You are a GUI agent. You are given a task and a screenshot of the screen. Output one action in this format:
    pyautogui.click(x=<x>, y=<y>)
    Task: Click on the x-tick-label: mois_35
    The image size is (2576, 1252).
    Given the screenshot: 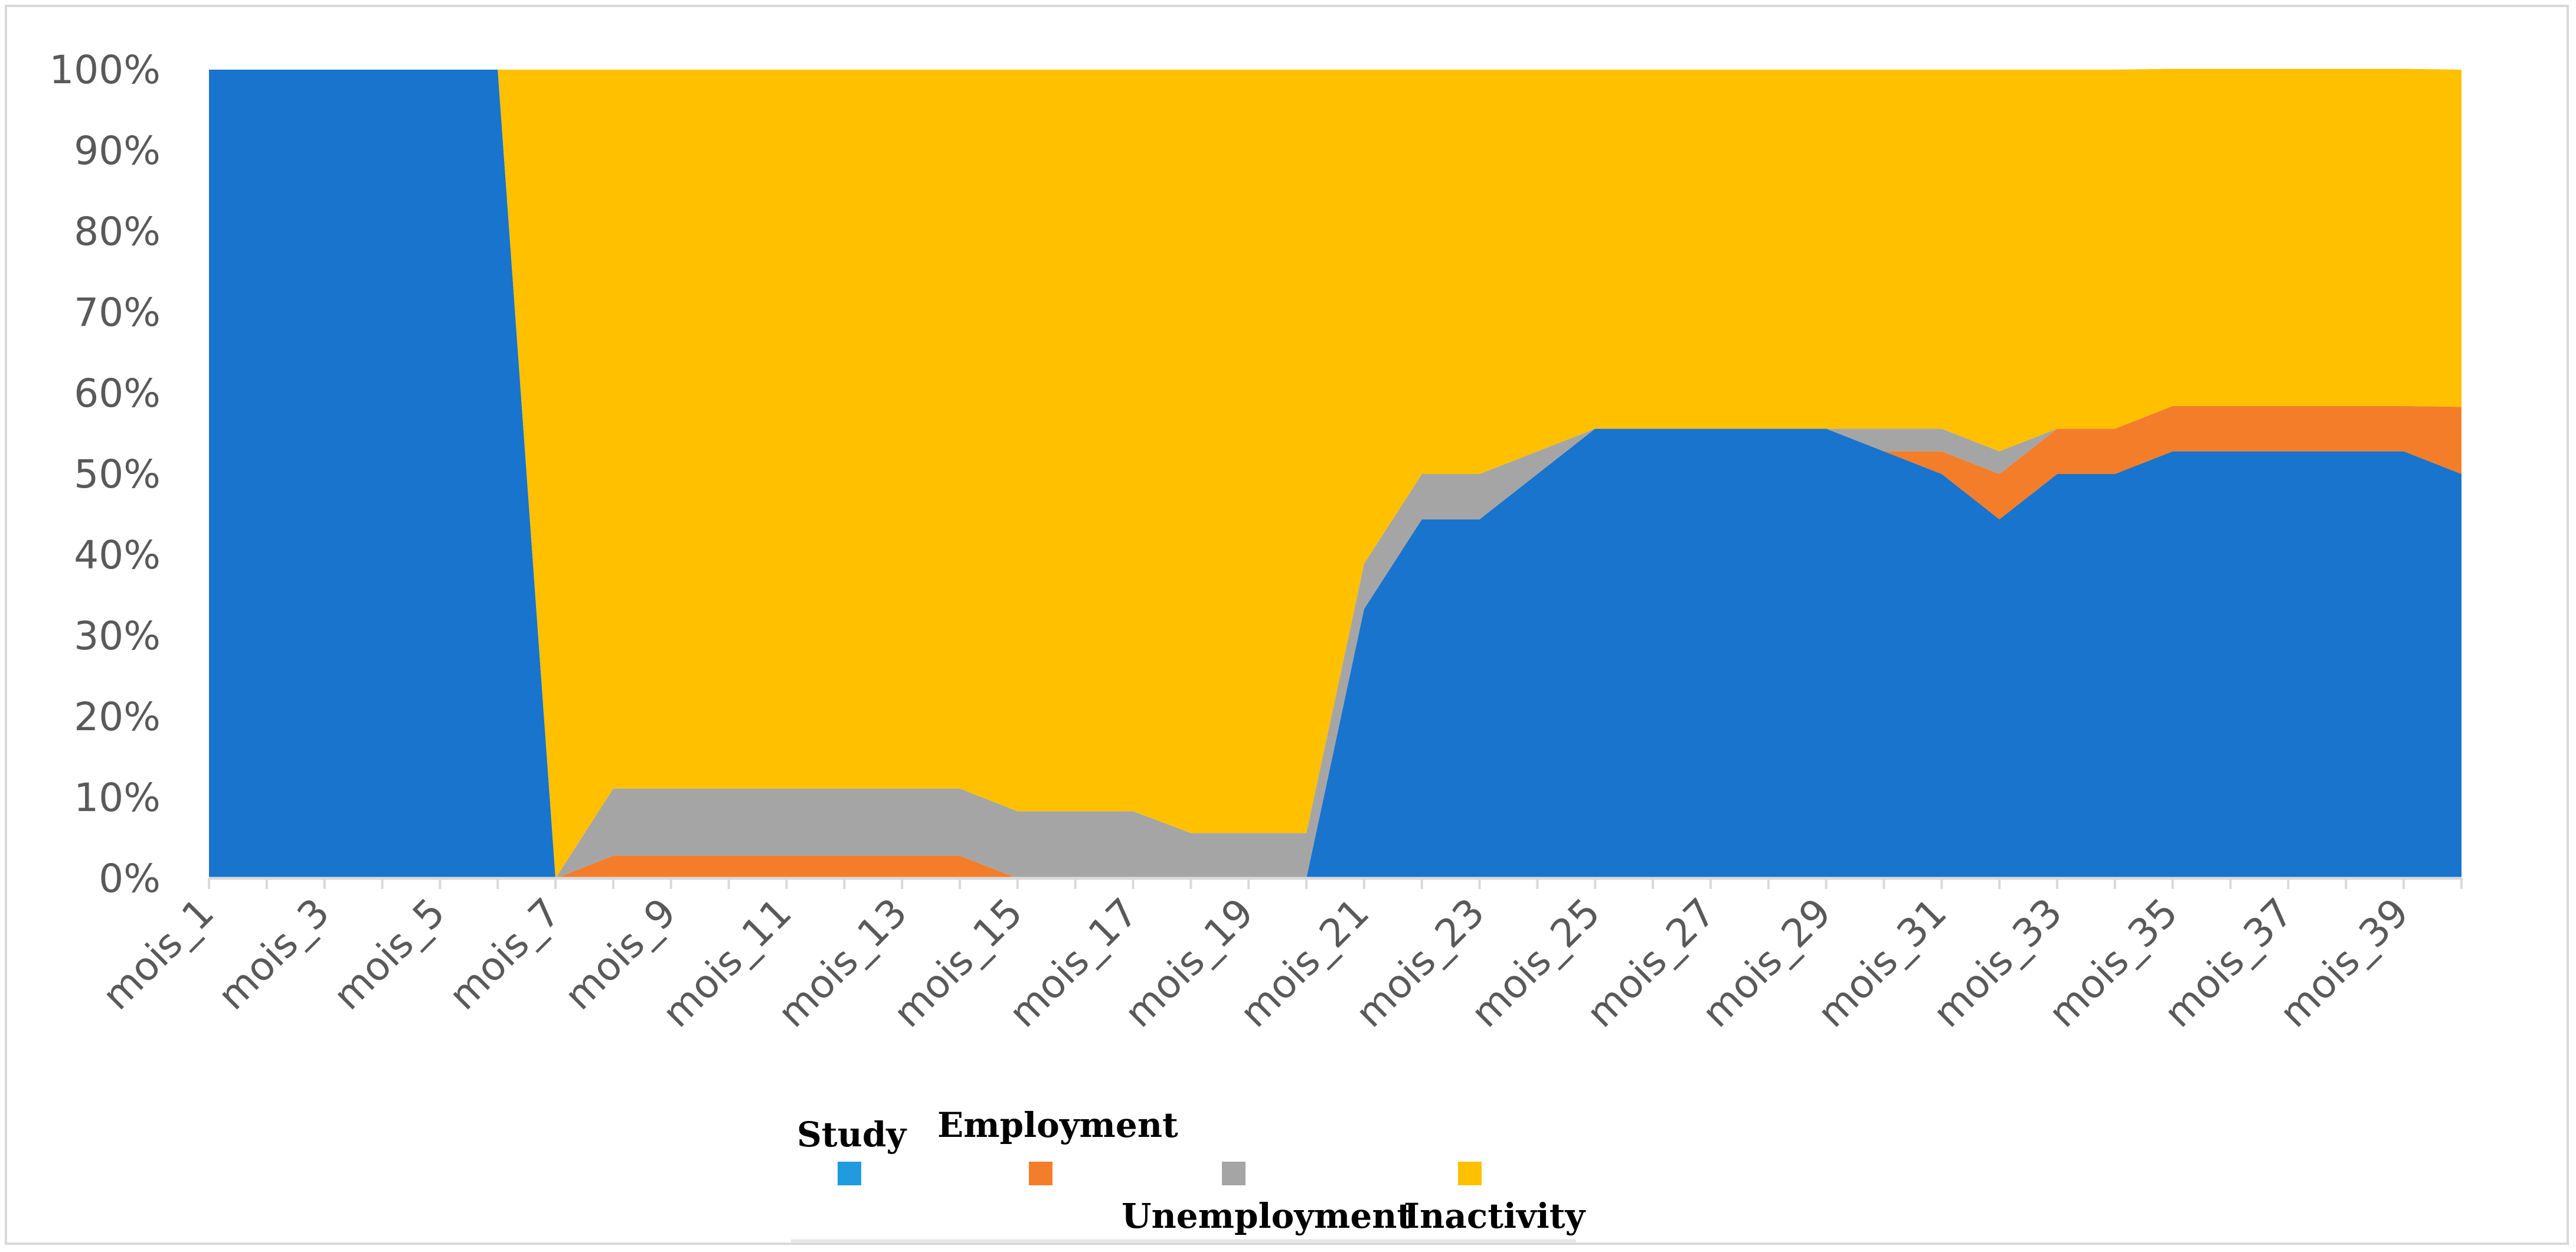 What is the action you would take?
    pyautogui.click(x=2113, y=963)
    